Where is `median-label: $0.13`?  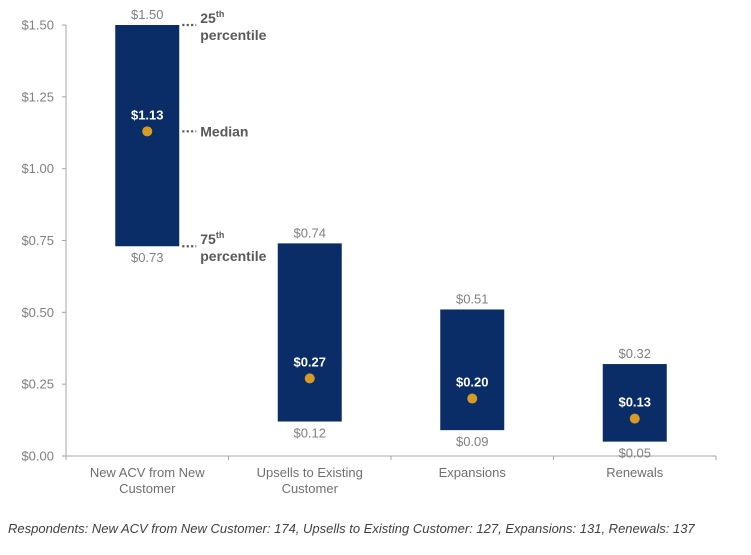
median-label: $0.13 is located at coordinates (634, 402).